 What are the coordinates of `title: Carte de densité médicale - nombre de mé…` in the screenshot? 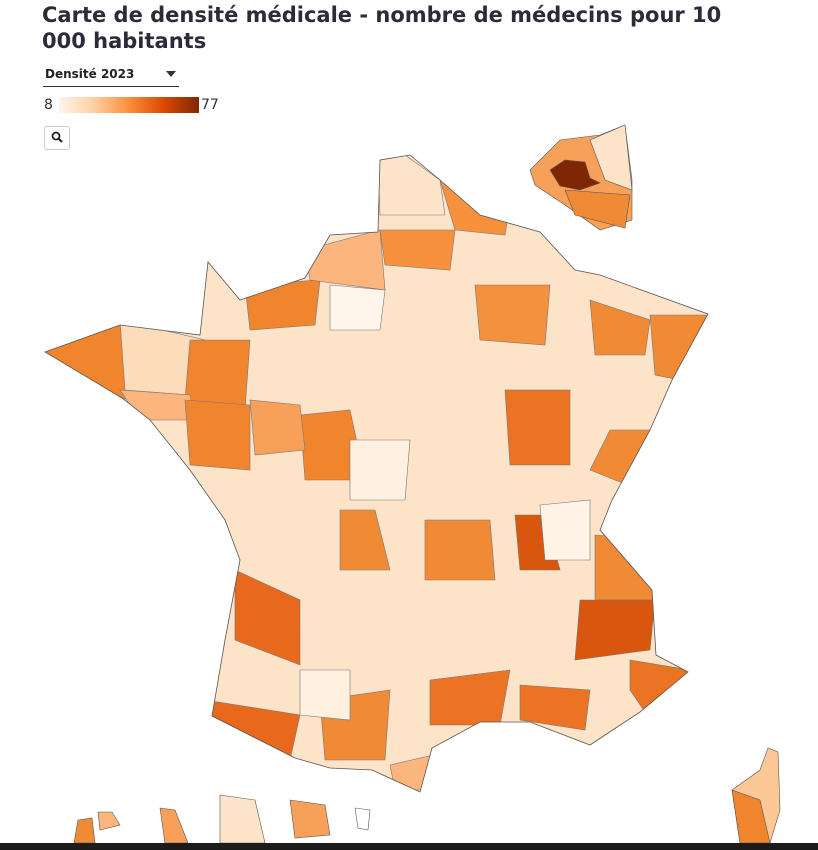 It's located at (382, 28).